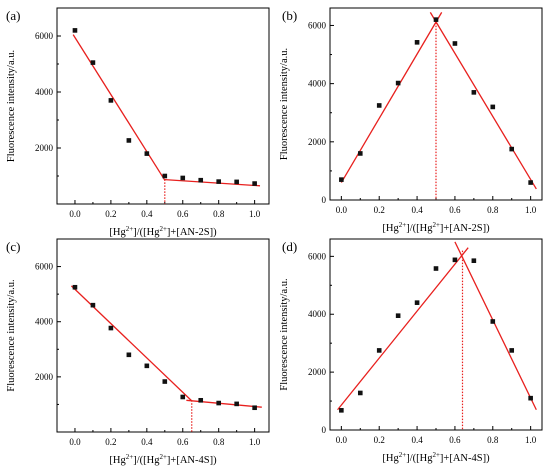  What do you see at coordinates (192, 460) in the screenshot?
I see `x-axis-label-part: ]+[AN-4S])` at bounding box center [192, 460].